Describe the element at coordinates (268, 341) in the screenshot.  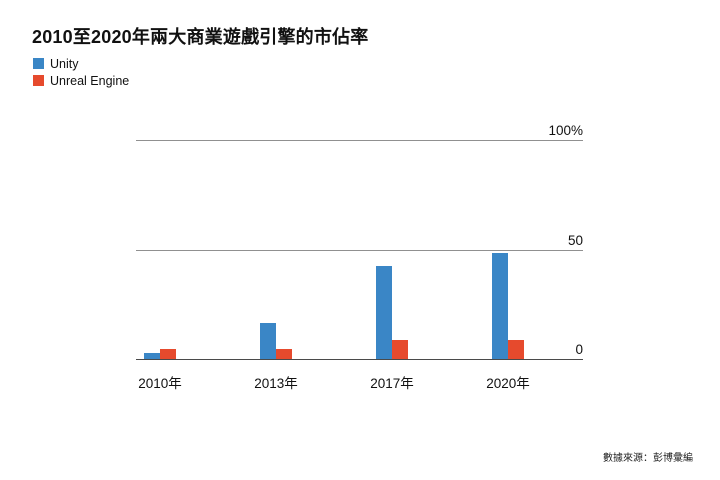
I see `bar-unity-2013年` at that location.